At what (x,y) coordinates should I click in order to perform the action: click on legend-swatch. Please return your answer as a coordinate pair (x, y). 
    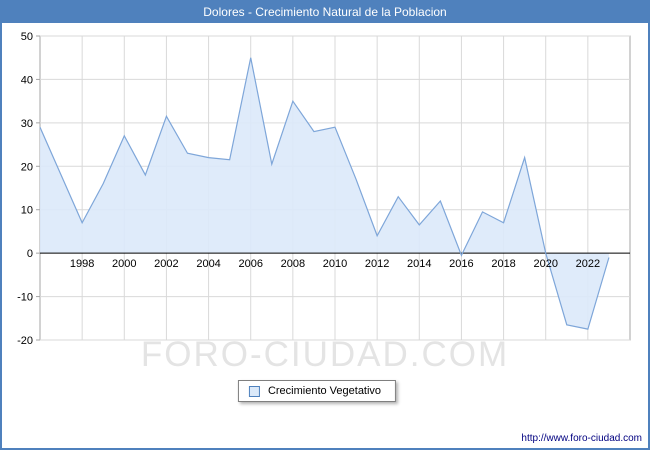
    Looking at the image, I should click on (254, 391).